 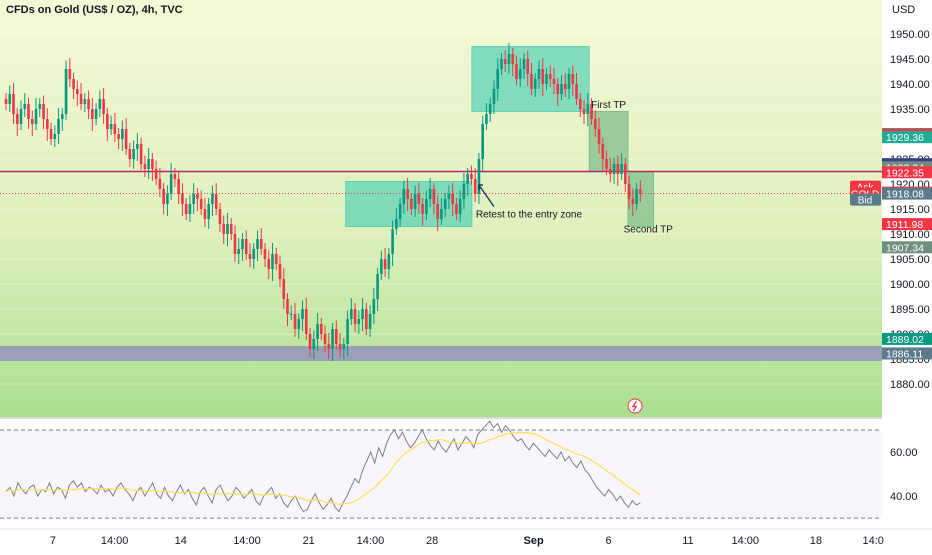 I want to click on rsi-tick-label: 40.00, so click(x=904, y=497).